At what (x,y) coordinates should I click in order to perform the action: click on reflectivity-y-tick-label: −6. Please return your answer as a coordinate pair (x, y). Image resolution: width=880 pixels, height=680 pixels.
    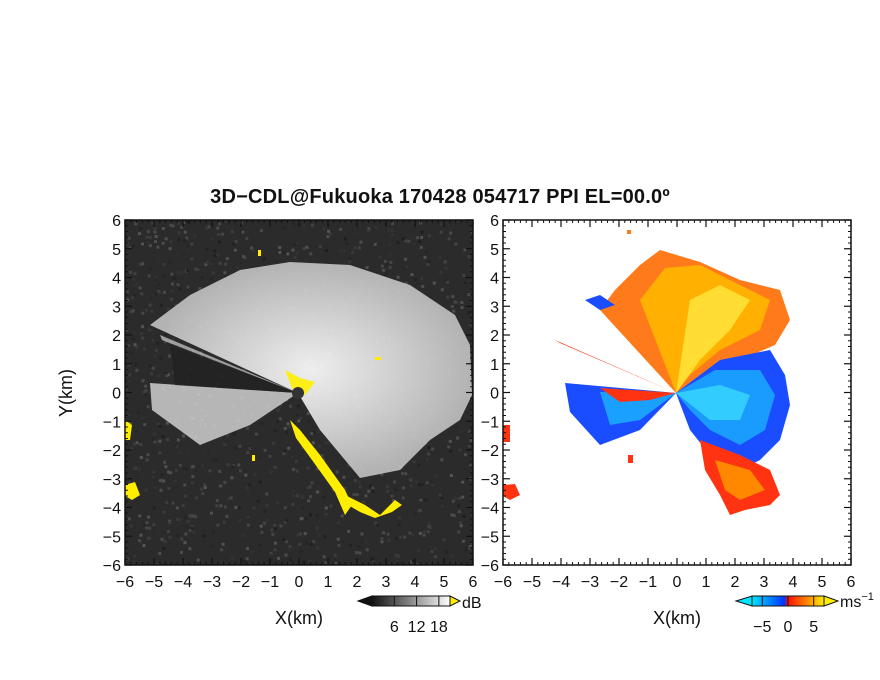
    Looking at the image, I should click on (112, 566).